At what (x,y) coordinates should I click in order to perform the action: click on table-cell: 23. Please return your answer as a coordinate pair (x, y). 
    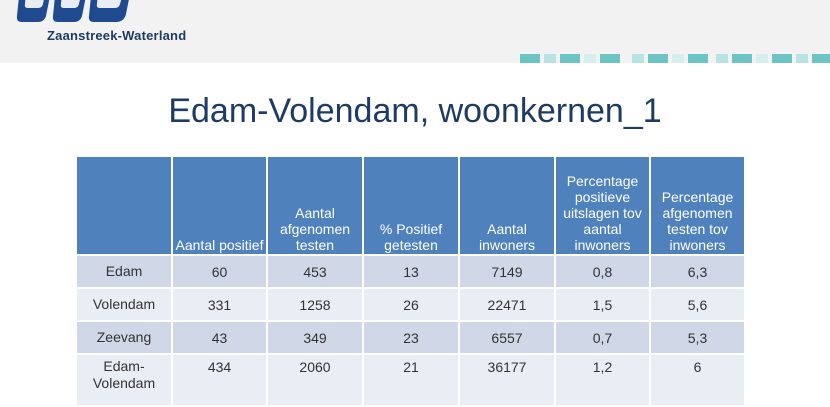
    Looking at the image, I should click on (411, 337).